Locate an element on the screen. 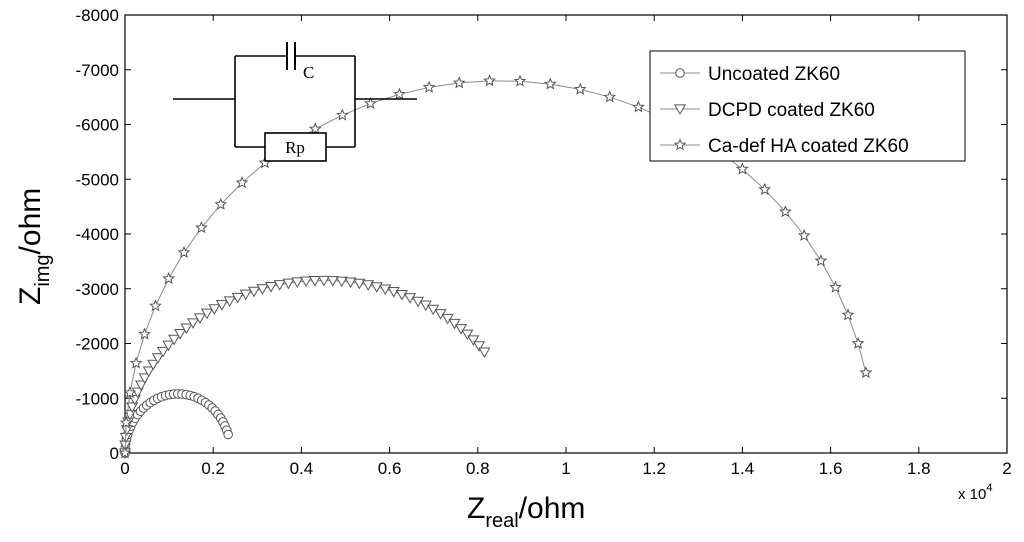  x-tick-label: 0.2 is located at coordinates (213, 468).